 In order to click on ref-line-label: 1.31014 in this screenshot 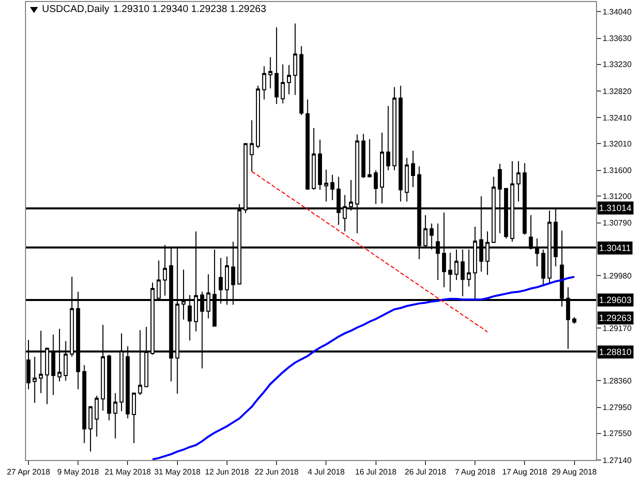, I will do `click(615, 208)`.